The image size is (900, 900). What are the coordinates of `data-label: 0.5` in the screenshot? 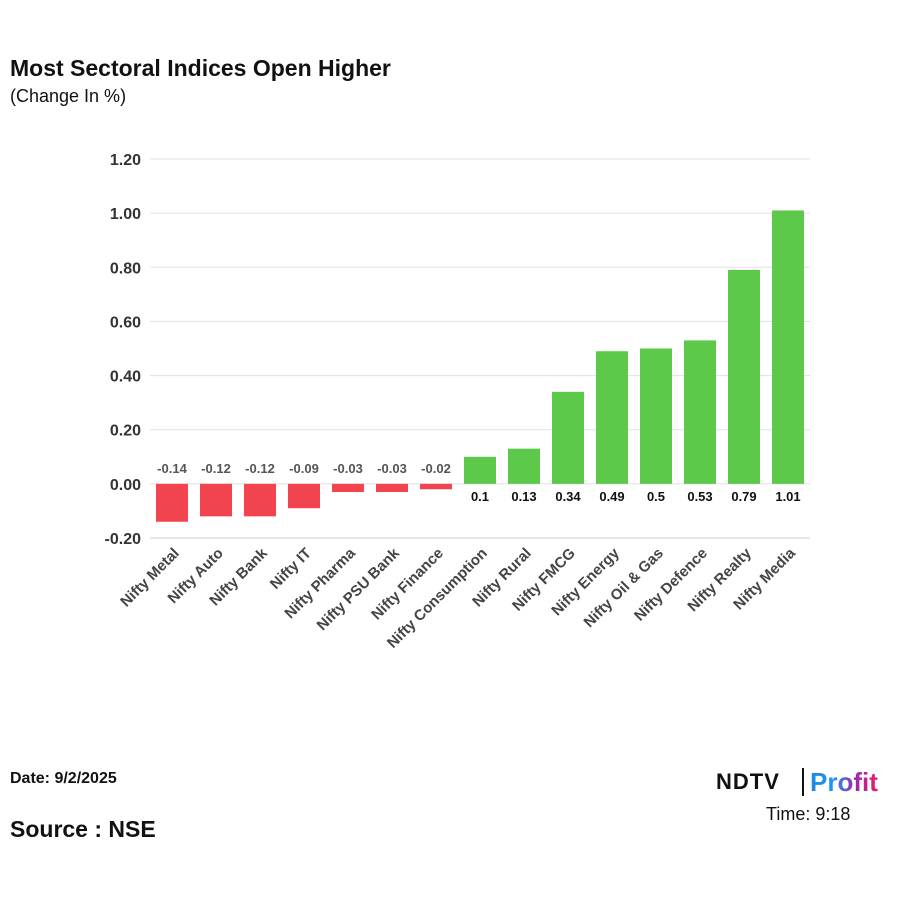 It's located at (656, 496).